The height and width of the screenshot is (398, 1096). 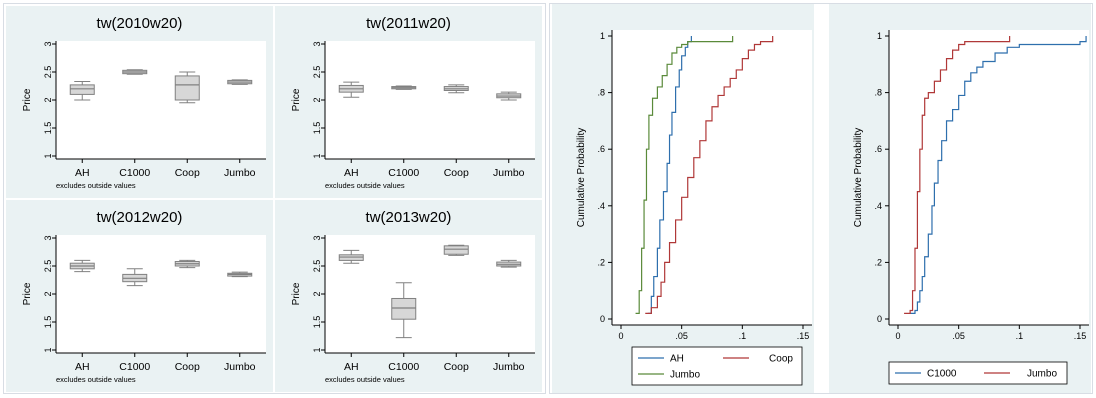 I want to click on series-line-ah, so click(x=669, y=175).